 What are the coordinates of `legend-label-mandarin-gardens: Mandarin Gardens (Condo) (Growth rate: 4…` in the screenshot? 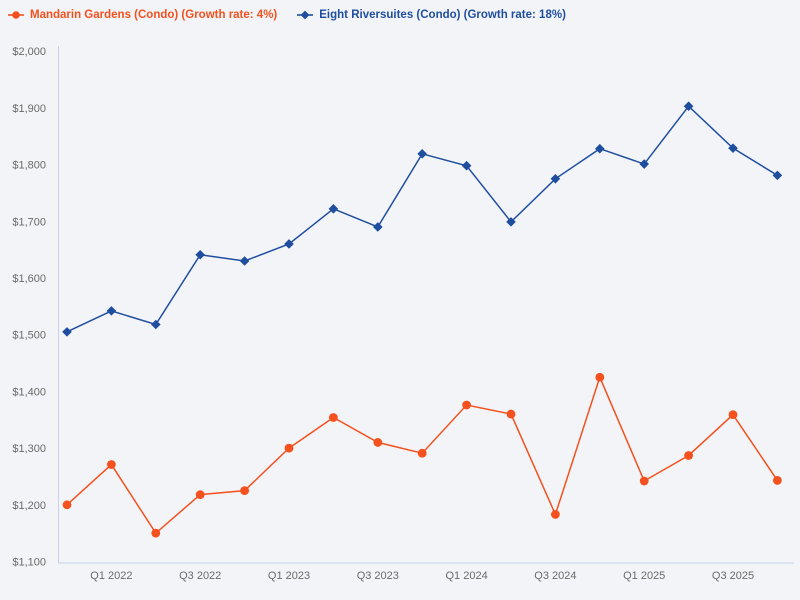 It's located at (154, 15).